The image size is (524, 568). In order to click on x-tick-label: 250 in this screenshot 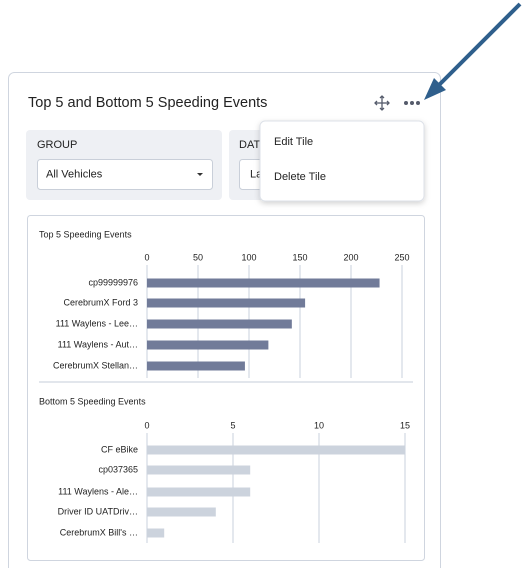, I will do `click(401, 257)`.